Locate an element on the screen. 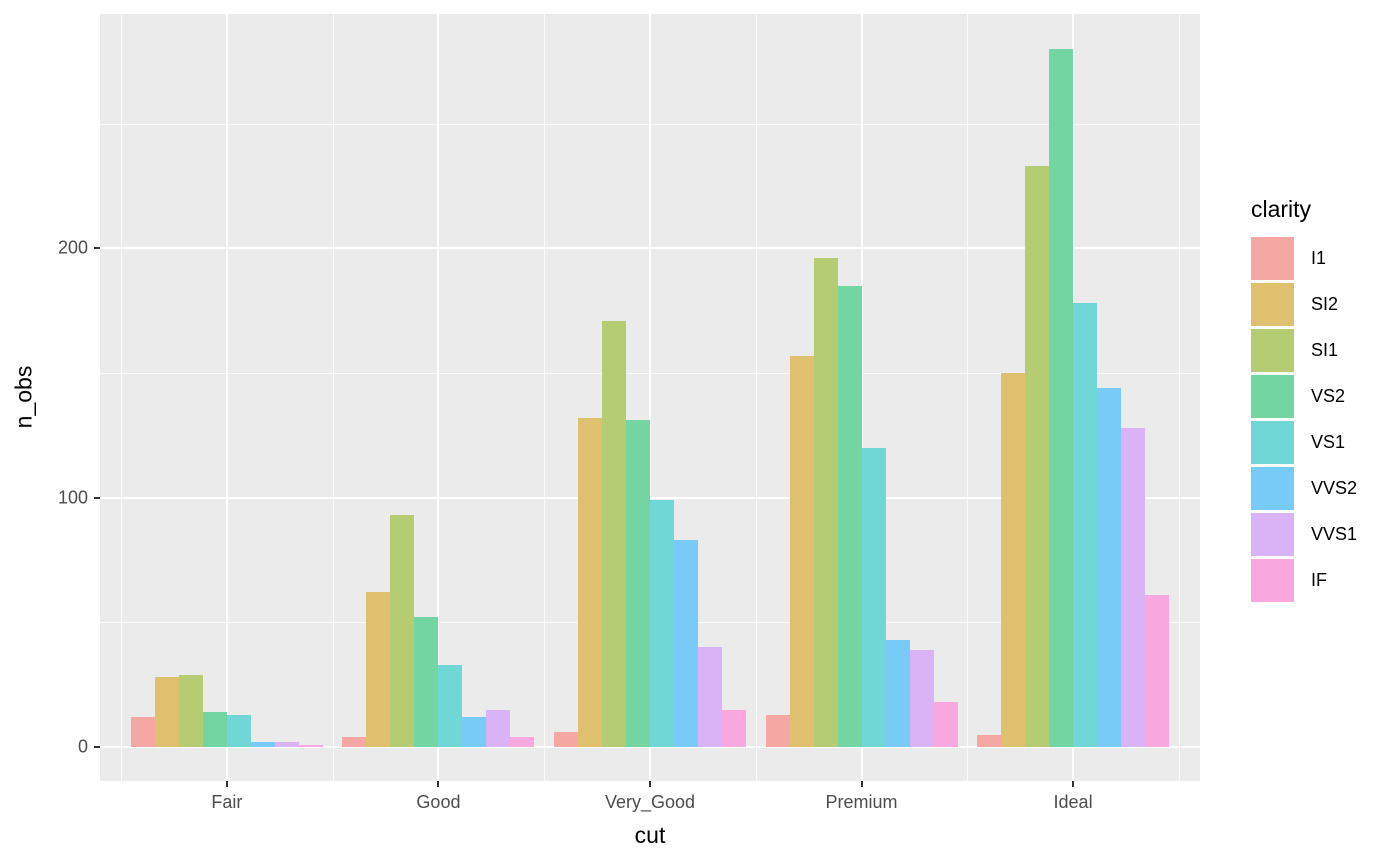 This screenshot has width=1400, height=866. legend-key-VVS1: VVS1 is located at coordinates (1323, 534).